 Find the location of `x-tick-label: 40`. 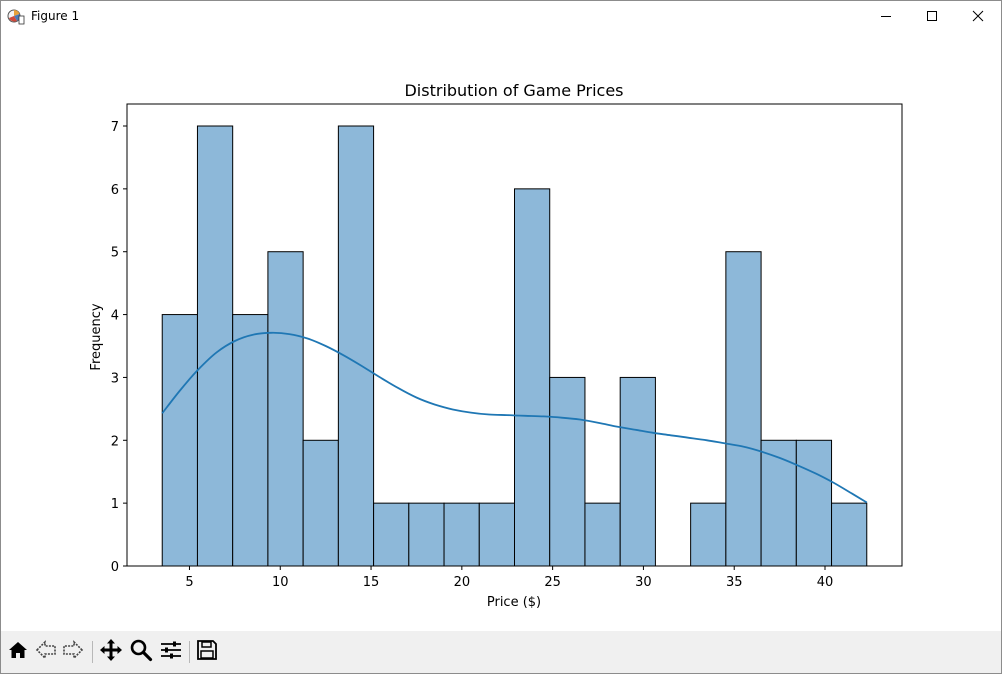

x-tick-label: 40 is located at coordinates (825, 582).